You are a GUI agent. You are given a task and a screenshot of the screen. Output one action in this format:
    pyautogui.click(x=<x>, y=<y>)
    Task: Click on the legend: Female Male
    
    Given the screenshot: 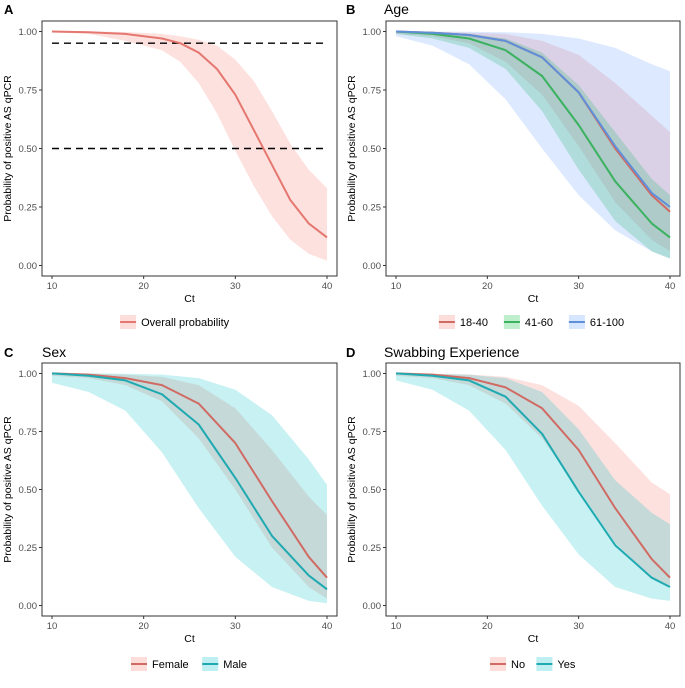 What is the action you would take?
    pyautogui.click(x=189, y=664)
    